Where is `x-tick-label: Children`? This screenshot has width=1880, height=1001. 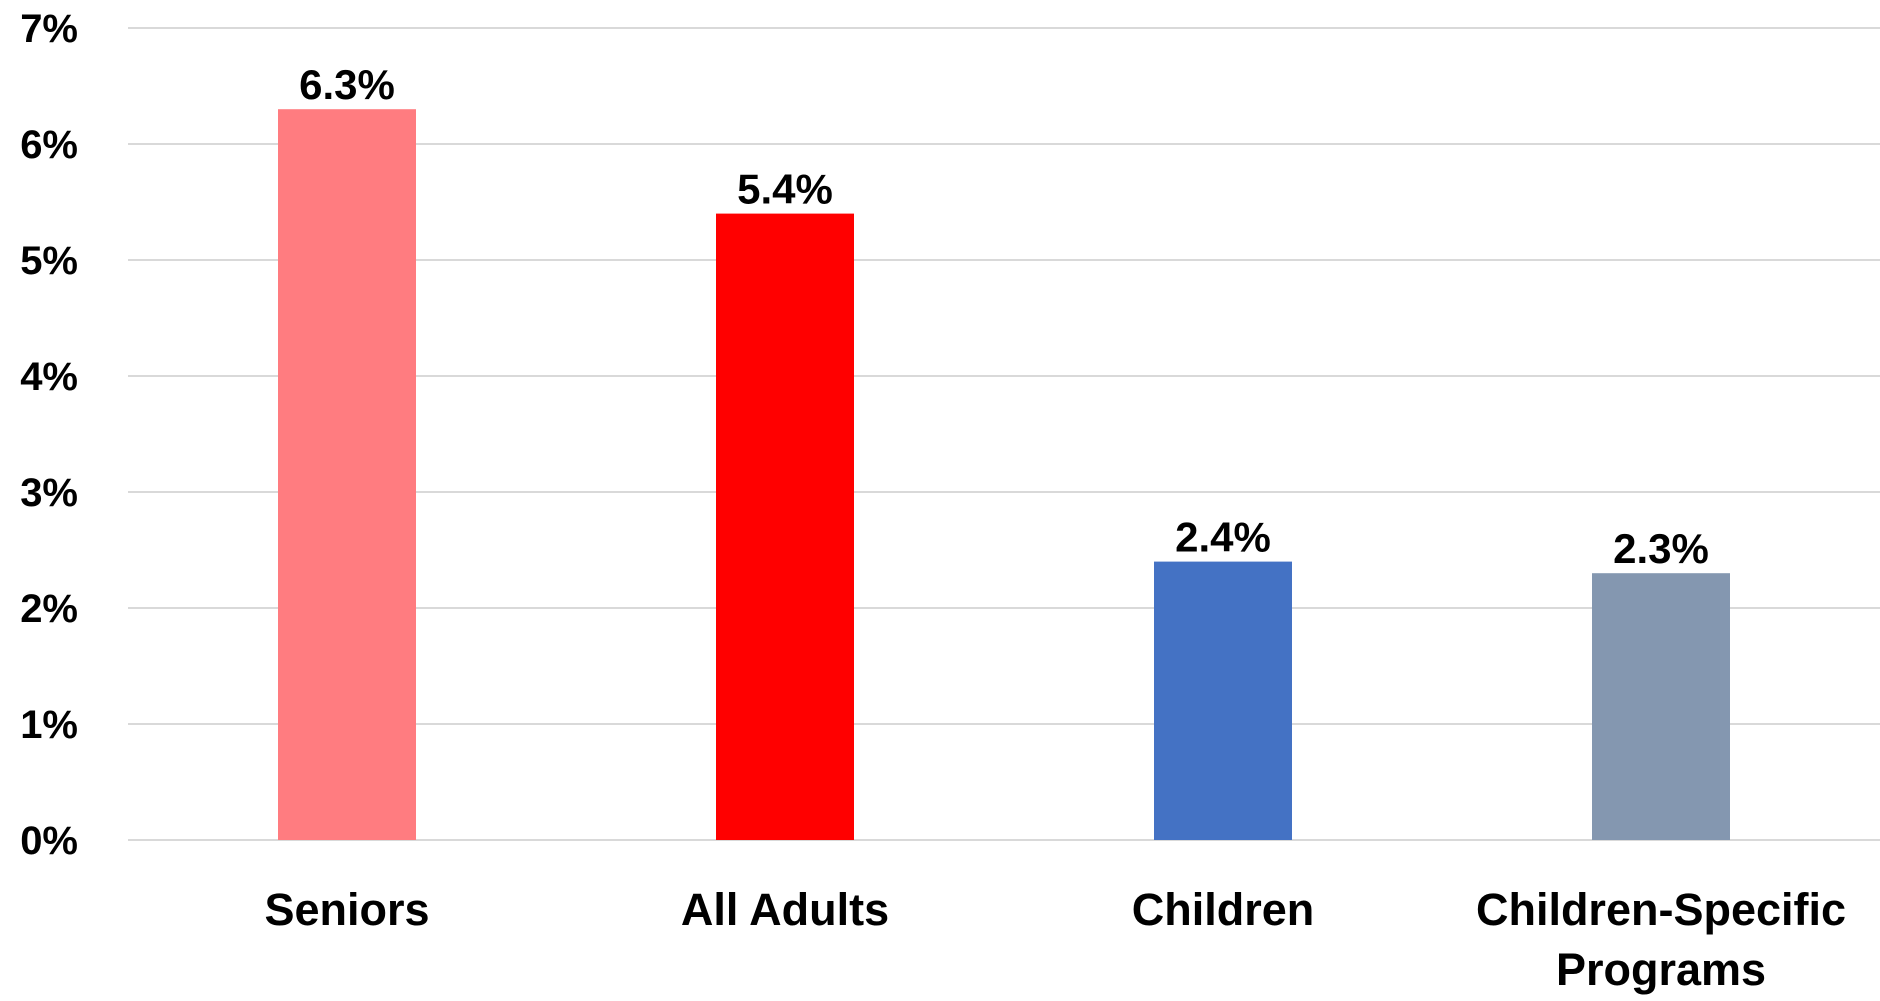
x-tick-label: Children is located at coordinates (1223, 909).